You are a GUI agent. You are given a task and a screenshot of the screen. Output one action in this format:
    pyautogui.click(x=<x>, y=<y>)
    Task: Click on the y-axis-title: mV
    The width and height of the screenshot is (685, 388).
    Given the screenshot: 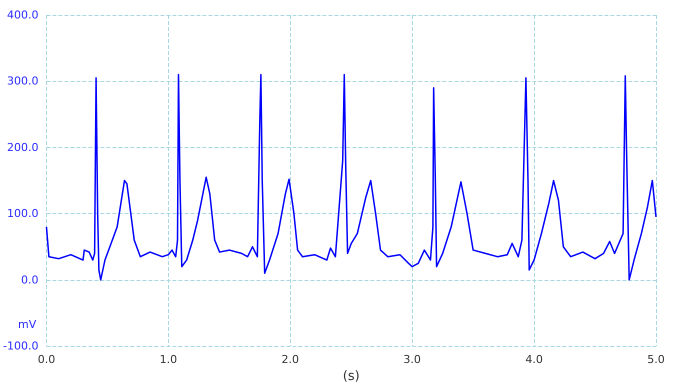 What is the action you would take?
    pyautogui.click(x=27, y=325)
    